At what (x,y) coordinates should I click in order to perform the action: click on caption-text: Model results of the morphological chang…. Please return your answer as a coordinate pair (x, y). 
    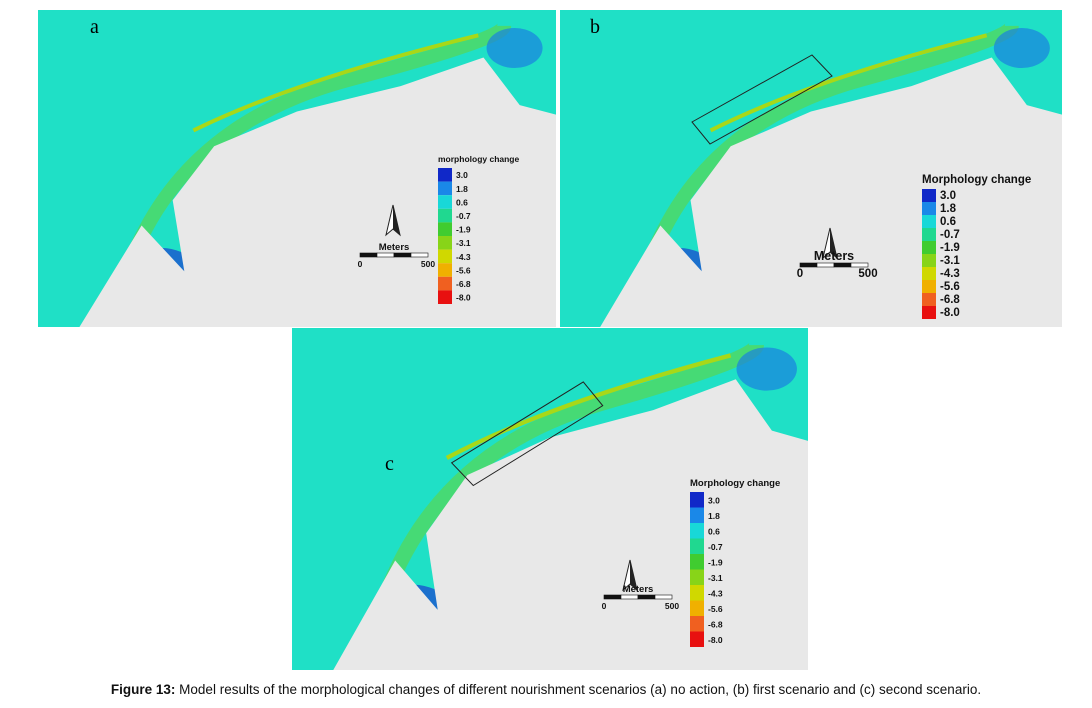
    Looking at the image, I should click on (578, 689).